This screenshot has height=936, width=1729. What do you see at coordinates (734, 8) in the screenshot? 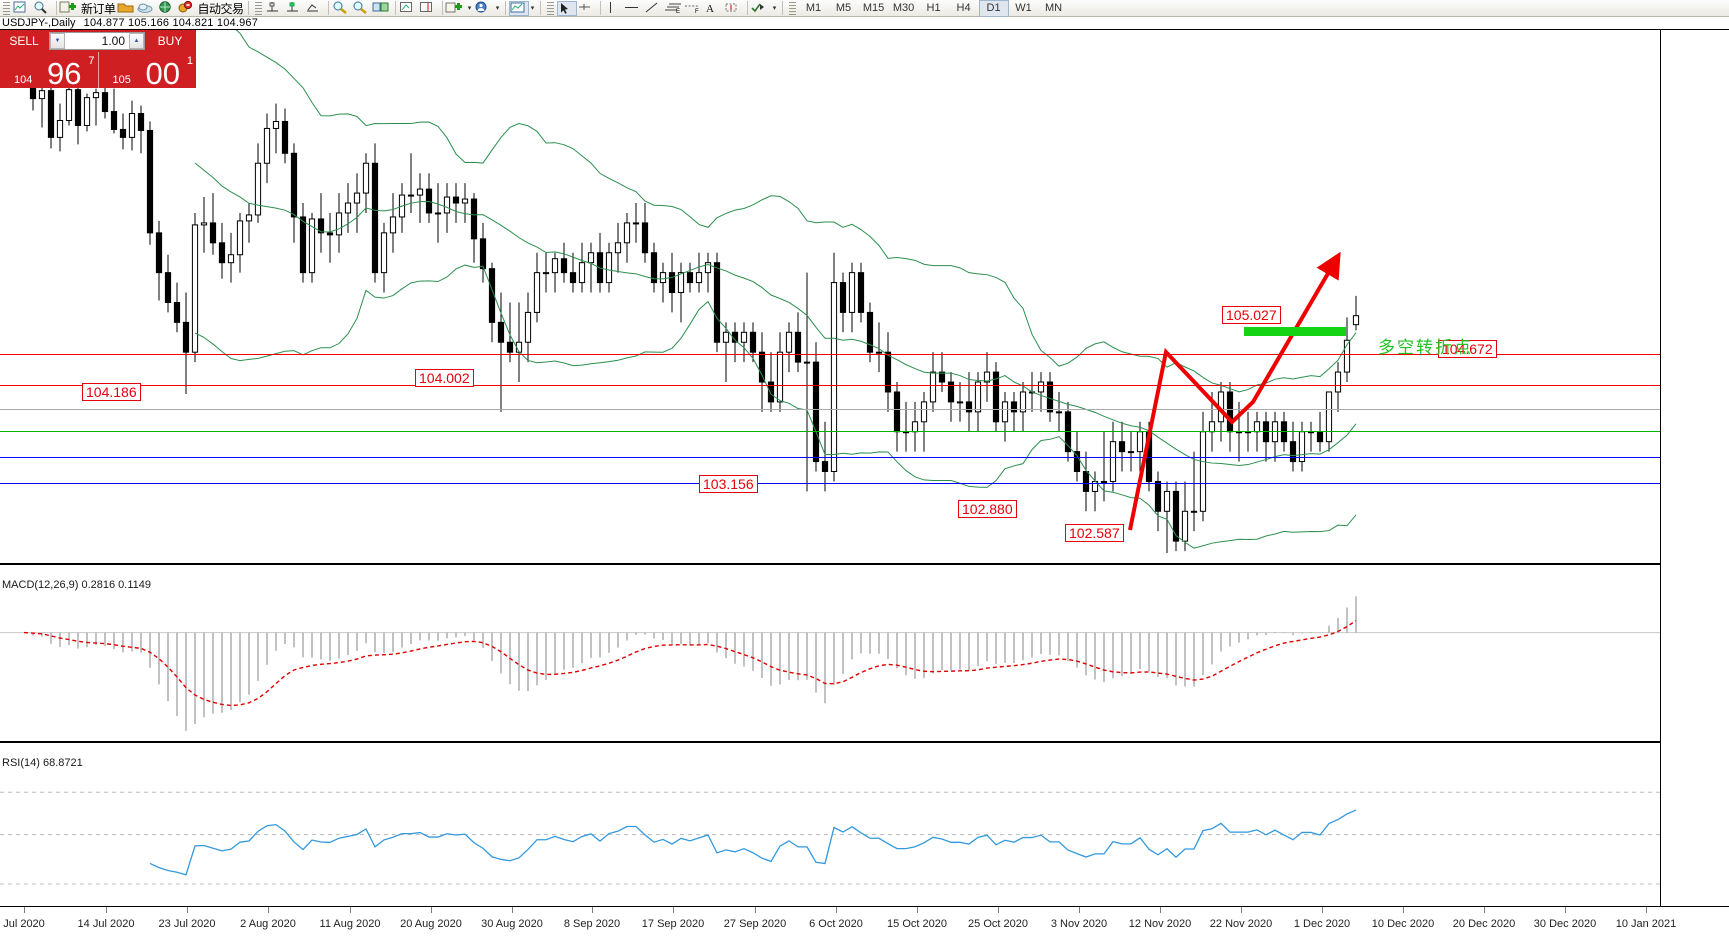
I see `label-icon` at bounding box center [734, 8].